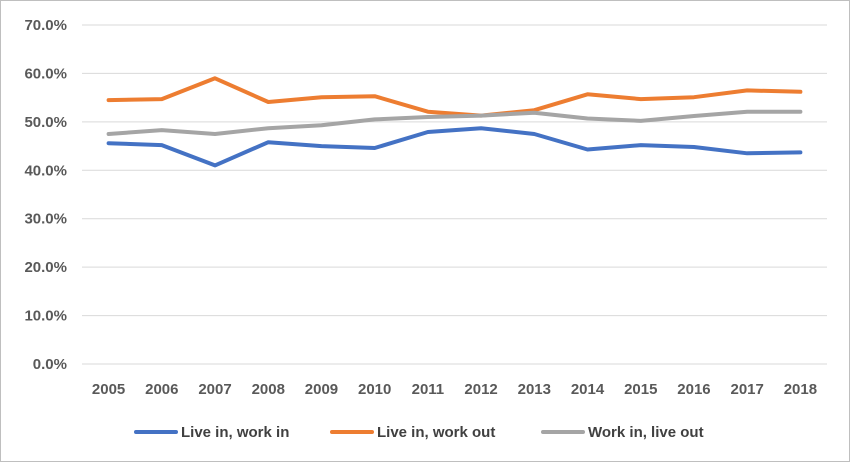  Describe the element at coordinates (480, 389) in the screenshot. I see `x-tick-label: 2012` at that location.